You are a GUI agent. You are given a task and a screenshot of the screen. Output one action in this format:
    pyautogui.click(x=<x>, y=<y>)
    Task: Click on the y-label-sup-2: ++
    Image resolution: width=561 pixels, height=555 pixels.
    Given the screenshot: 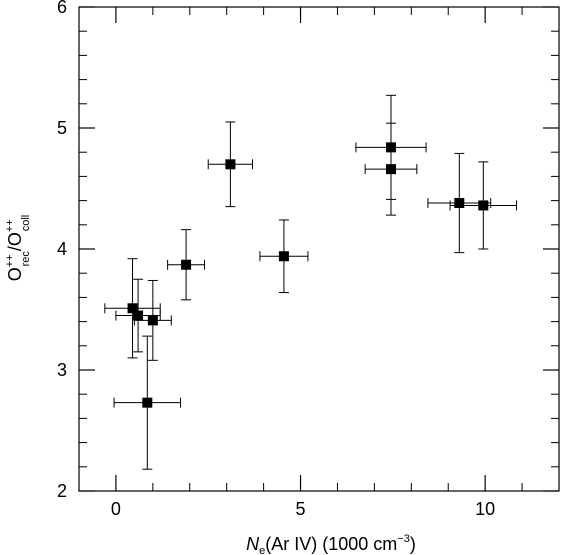 What is the action you would take?
    pyautogui.click(x=10, y=225)
    